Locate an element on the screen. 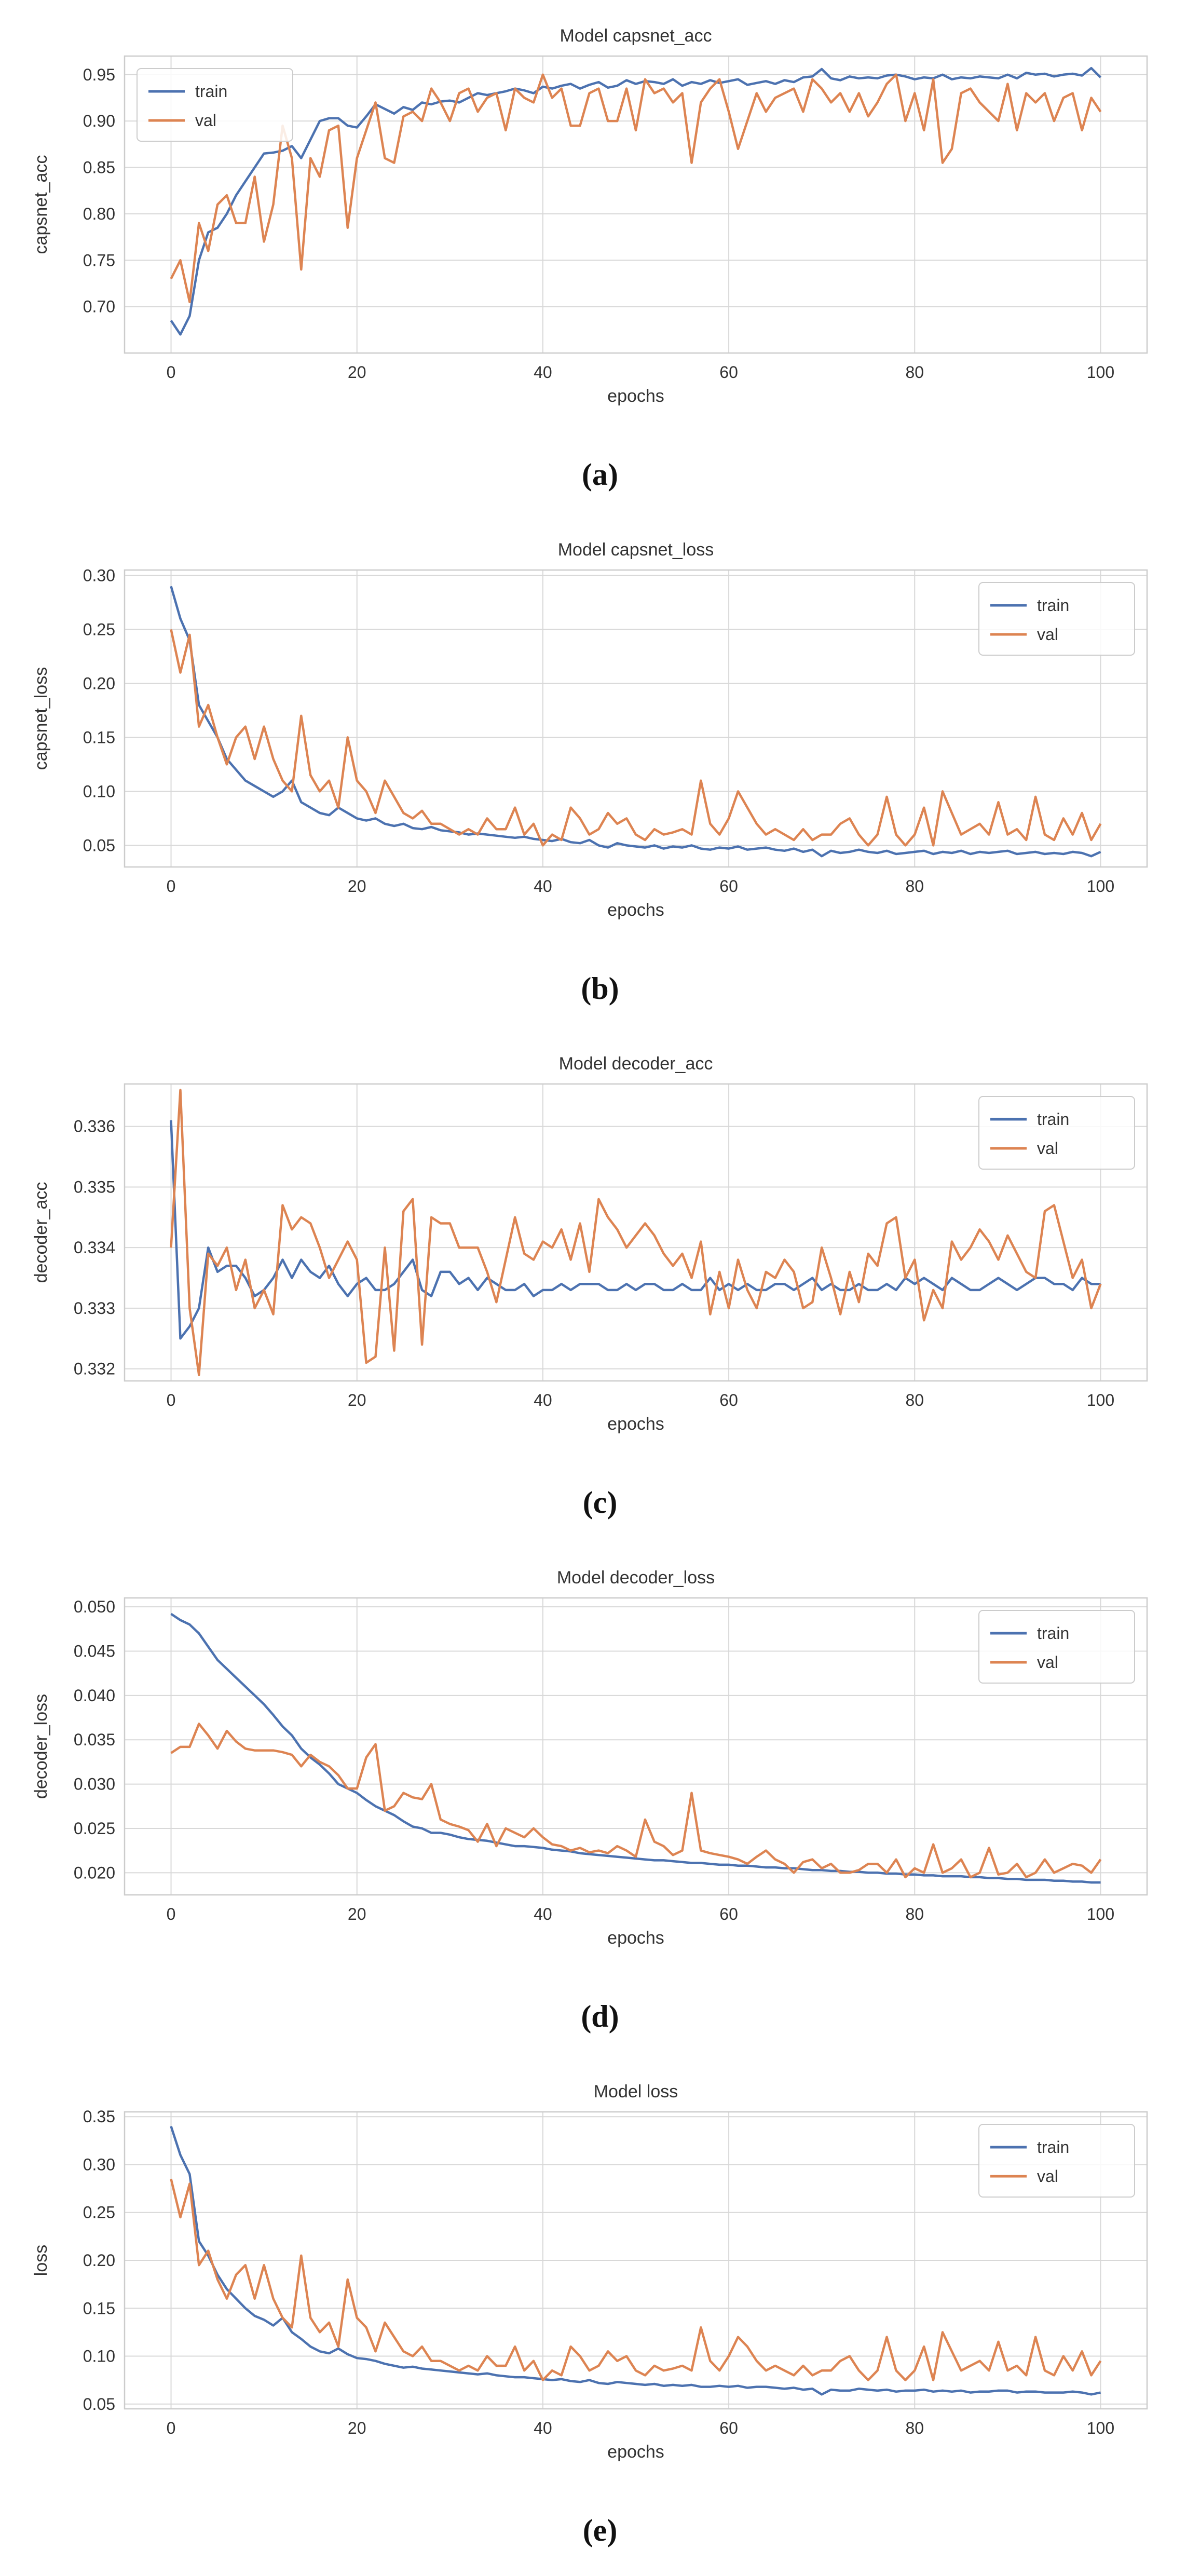  y-tick-label: 0.95 is located at coordinates (99, 74).